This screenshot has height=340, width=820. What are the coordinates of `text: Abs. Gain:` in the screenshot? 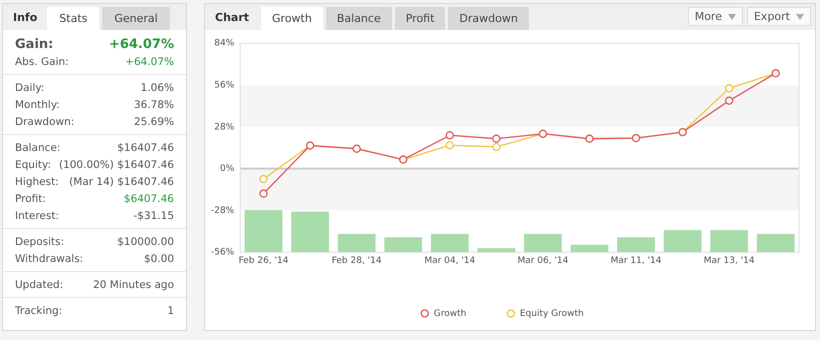 It's located at (42, 62).